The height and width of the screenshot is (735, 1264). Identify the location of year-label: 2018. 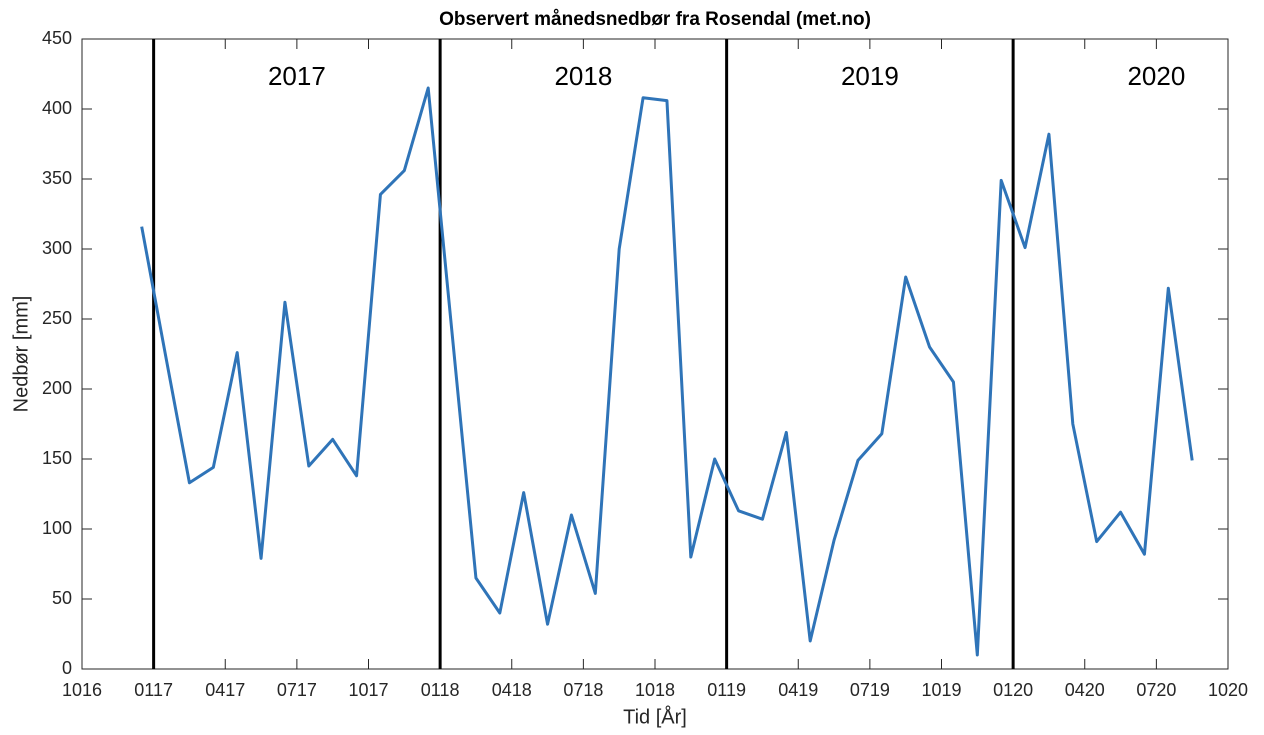
(583, 76).